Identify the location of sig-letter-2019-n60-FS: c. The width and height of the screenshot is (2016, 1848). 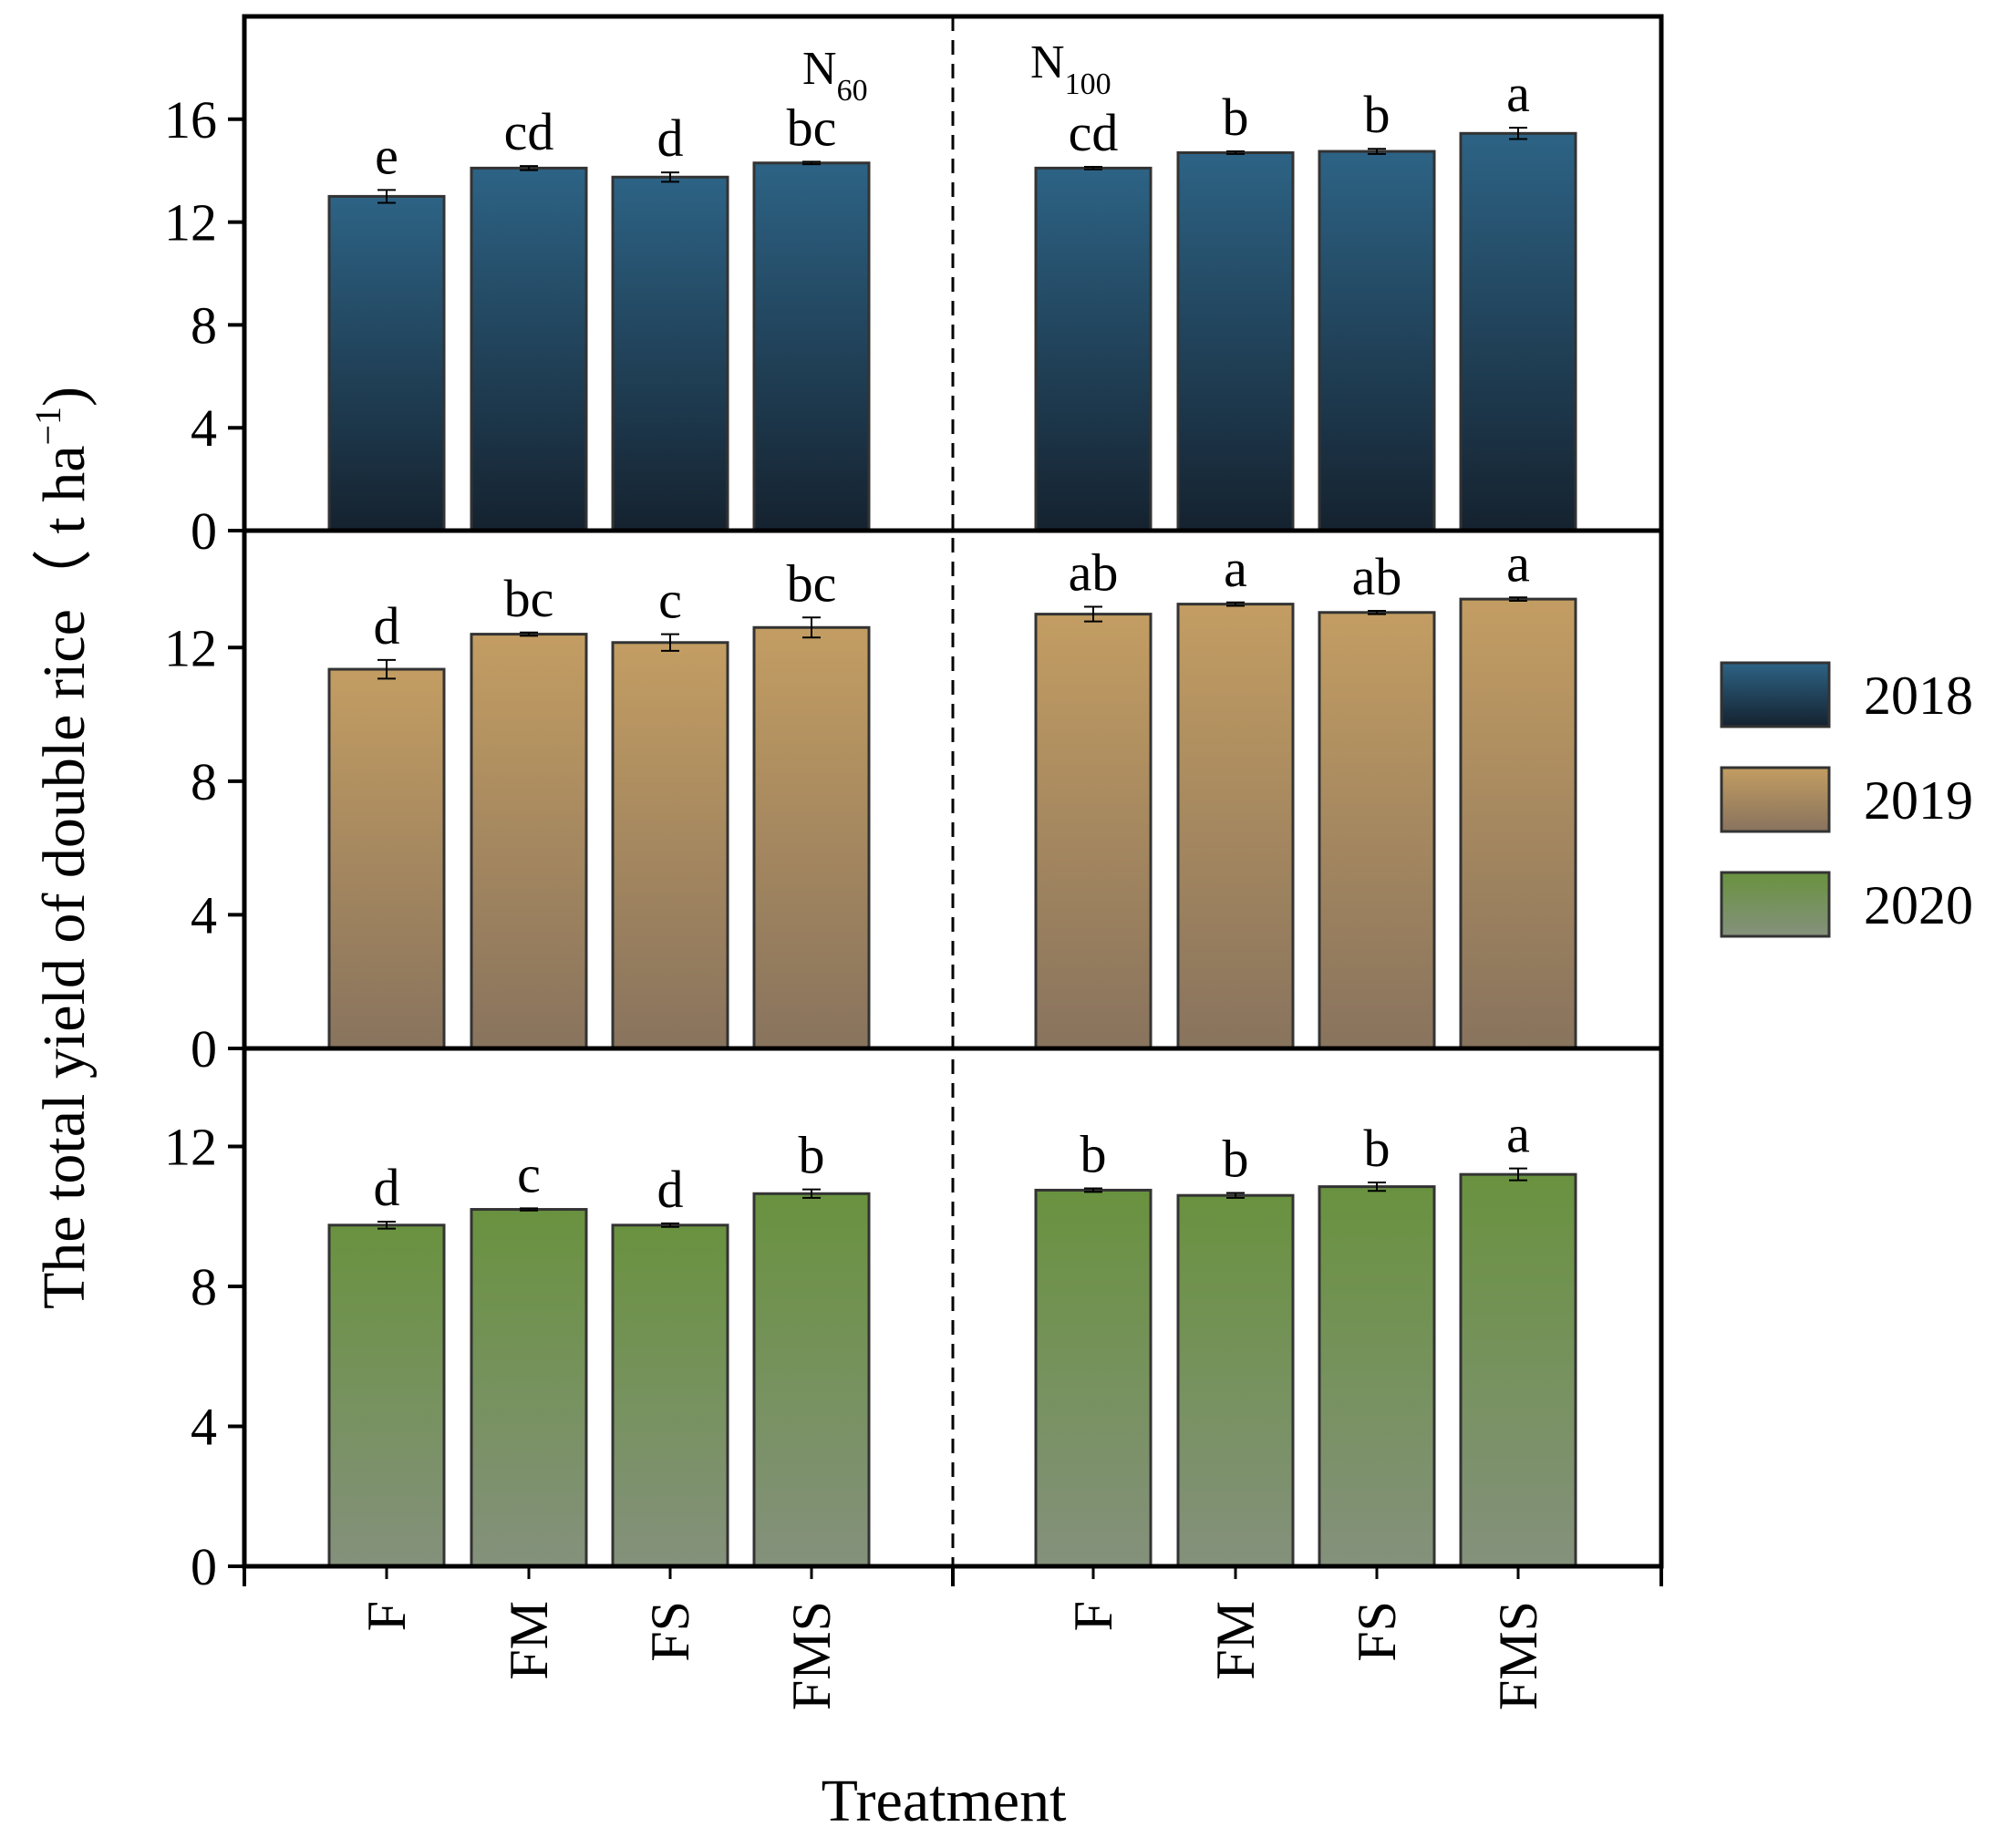
(670, 600).